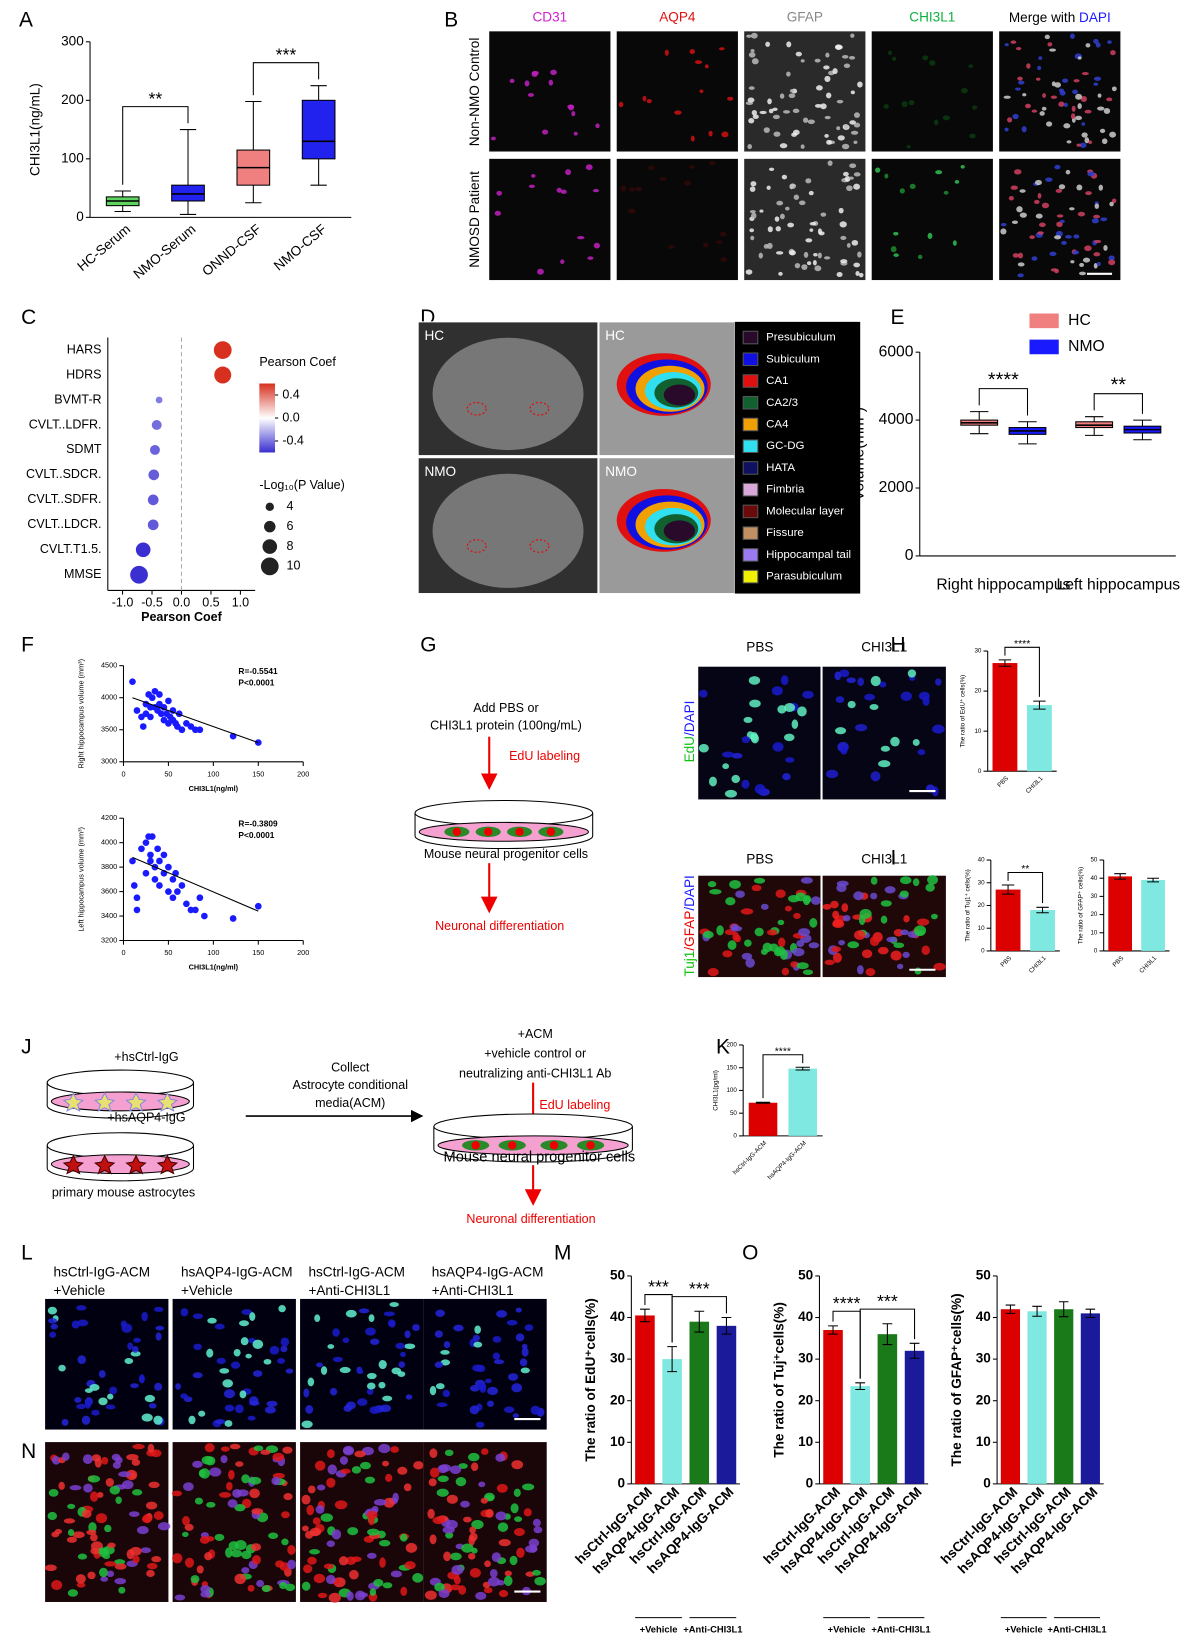 This screenshot has height=1649, width=1200. I want to click on significance-label: ***, so click(658, 1286).